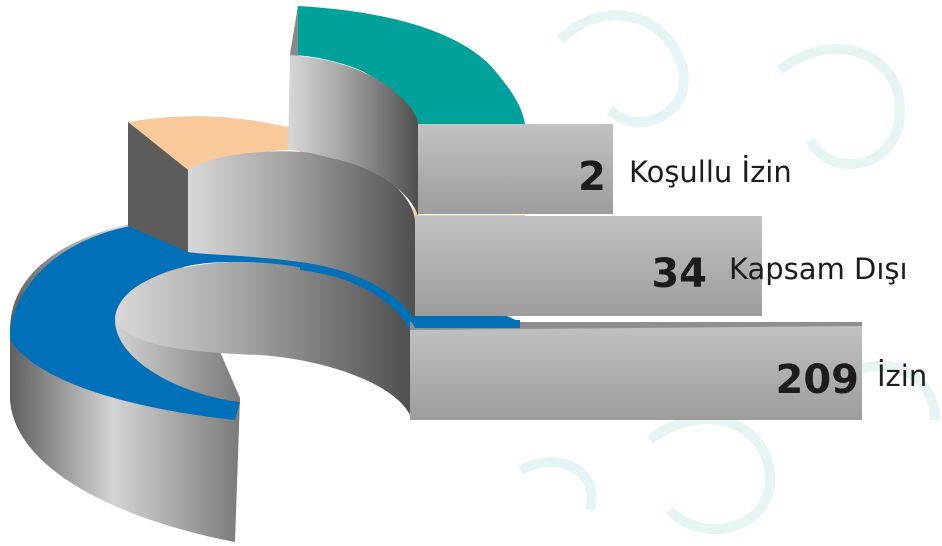  Describe the element at coordinates (679, 274) in the screenshot. I see `value-kapsam-disi: 34` at that location.